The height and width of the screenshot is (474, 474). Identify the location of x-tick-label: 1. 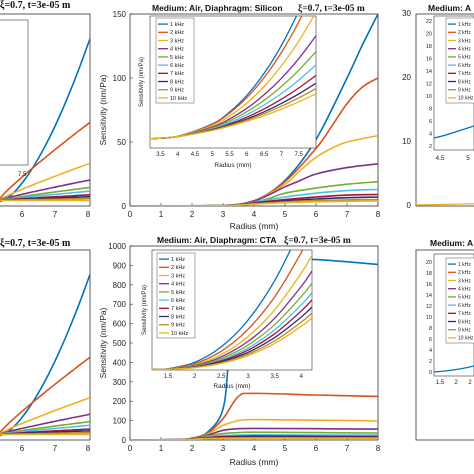
(161, 214).